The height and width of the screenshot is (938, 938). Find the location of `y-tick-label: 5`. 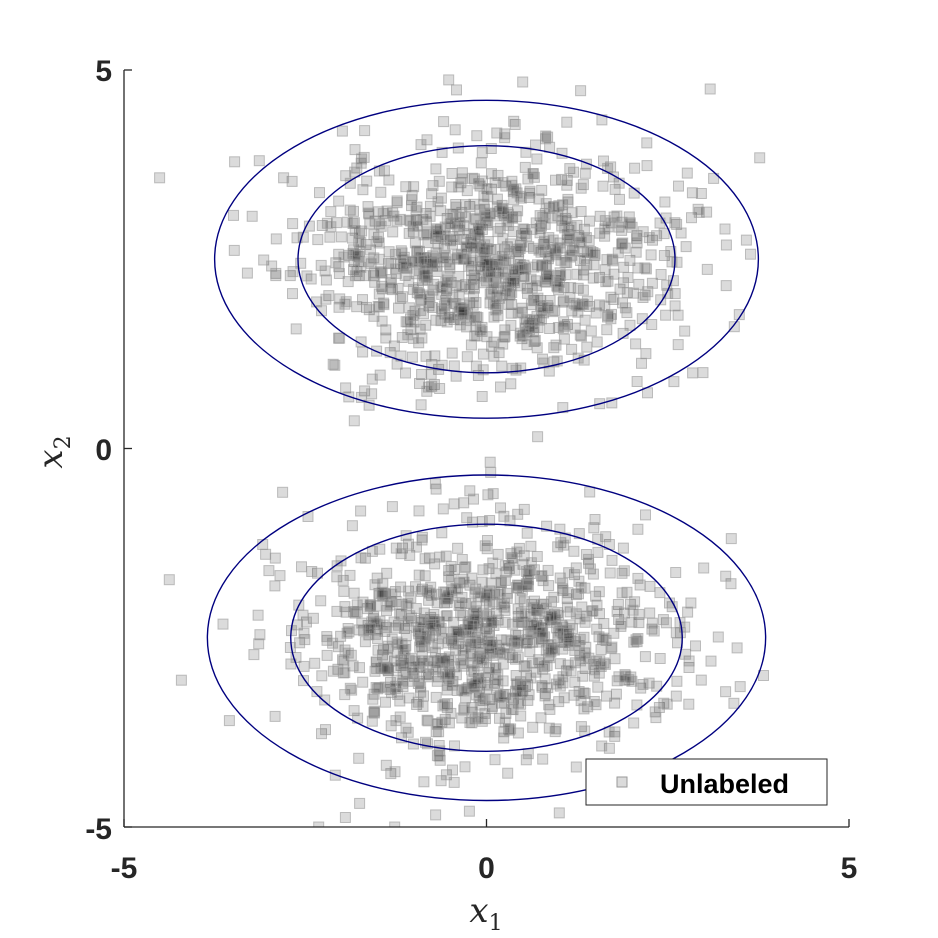

y-tick-label: 5 is located at coordinates (103, 71).